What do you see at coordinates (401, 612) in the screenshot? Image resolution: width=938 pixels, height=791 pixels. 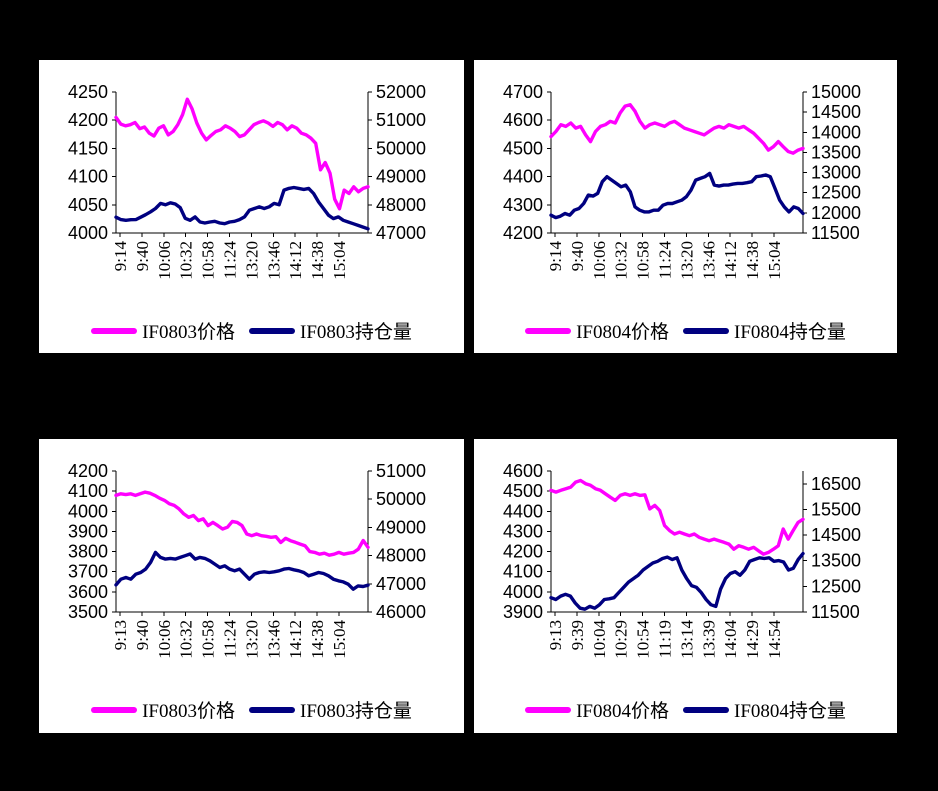 I see `right-axis-tick-label: 46000` at bounding box center [401, 612].